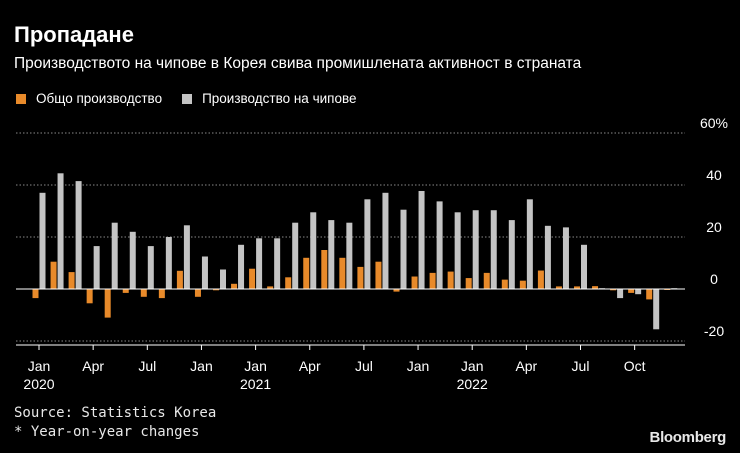 This screenshot has height=453, width=740. I want to click on source-note: Source: Statistics Korea, so click(115, 413).